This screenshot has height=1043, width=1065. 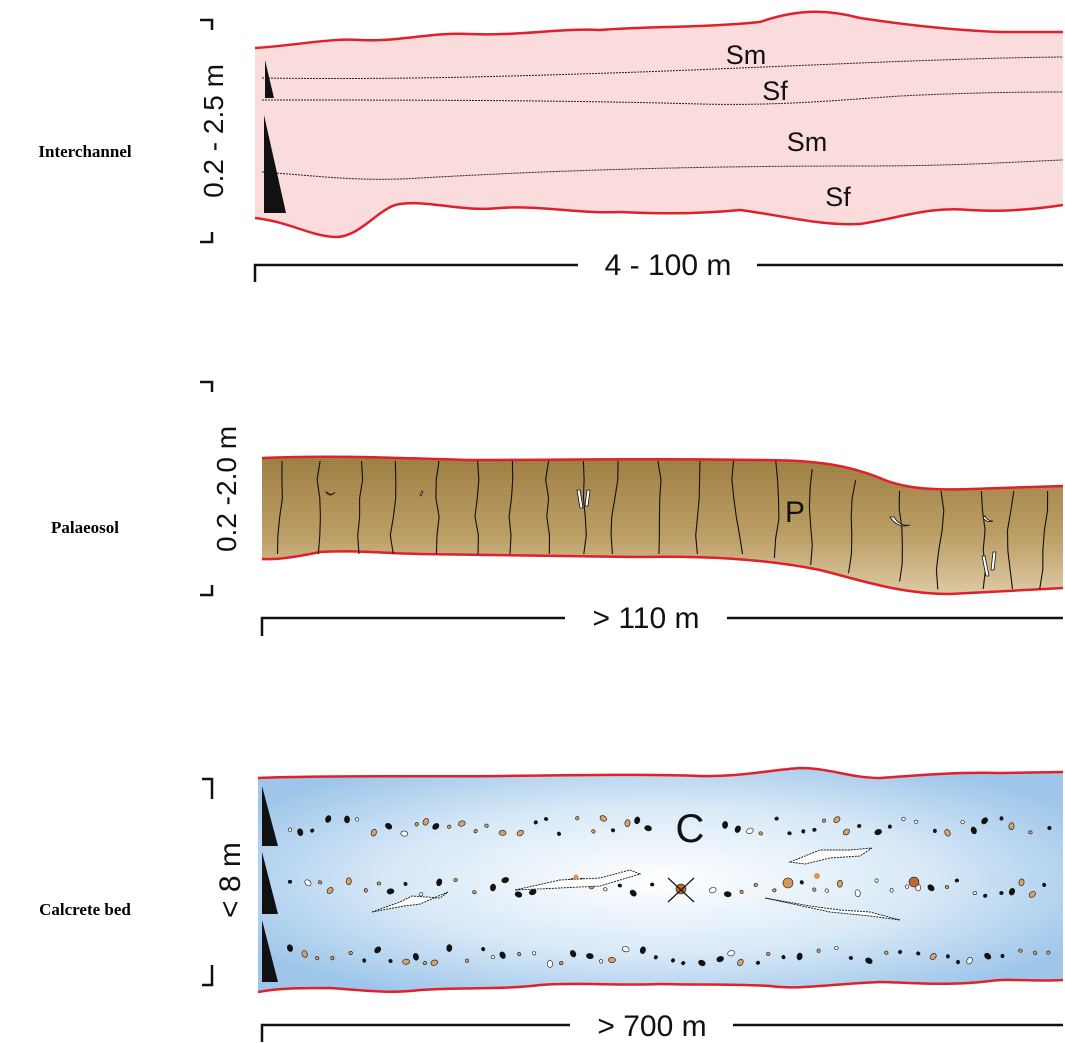 I want to click on thickness-label: < 8 m, so click(x=230, y=880).